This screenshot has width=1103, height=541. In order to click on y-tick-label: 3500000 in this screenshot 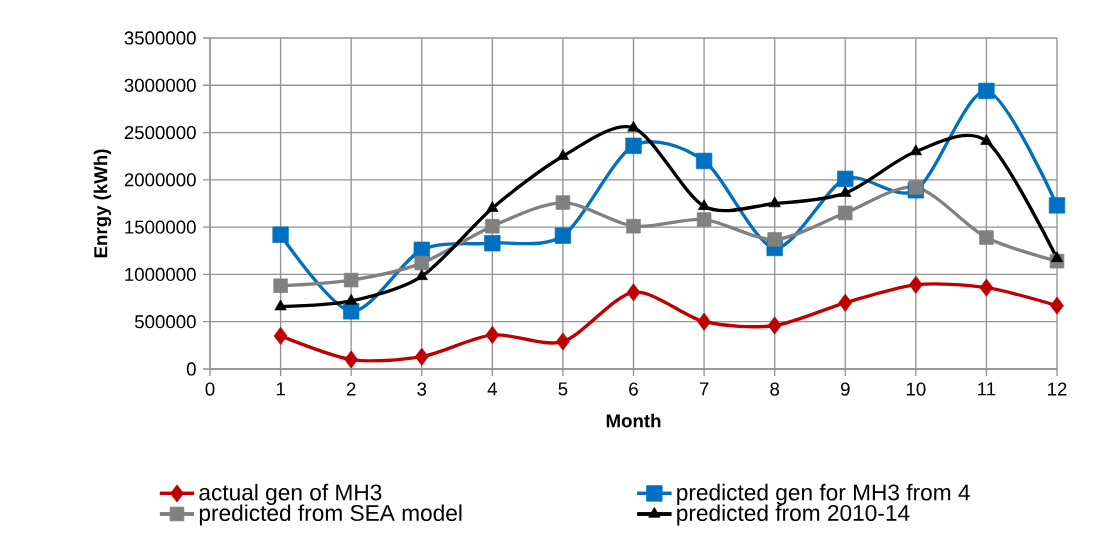, I will do `click(160, 38)`.